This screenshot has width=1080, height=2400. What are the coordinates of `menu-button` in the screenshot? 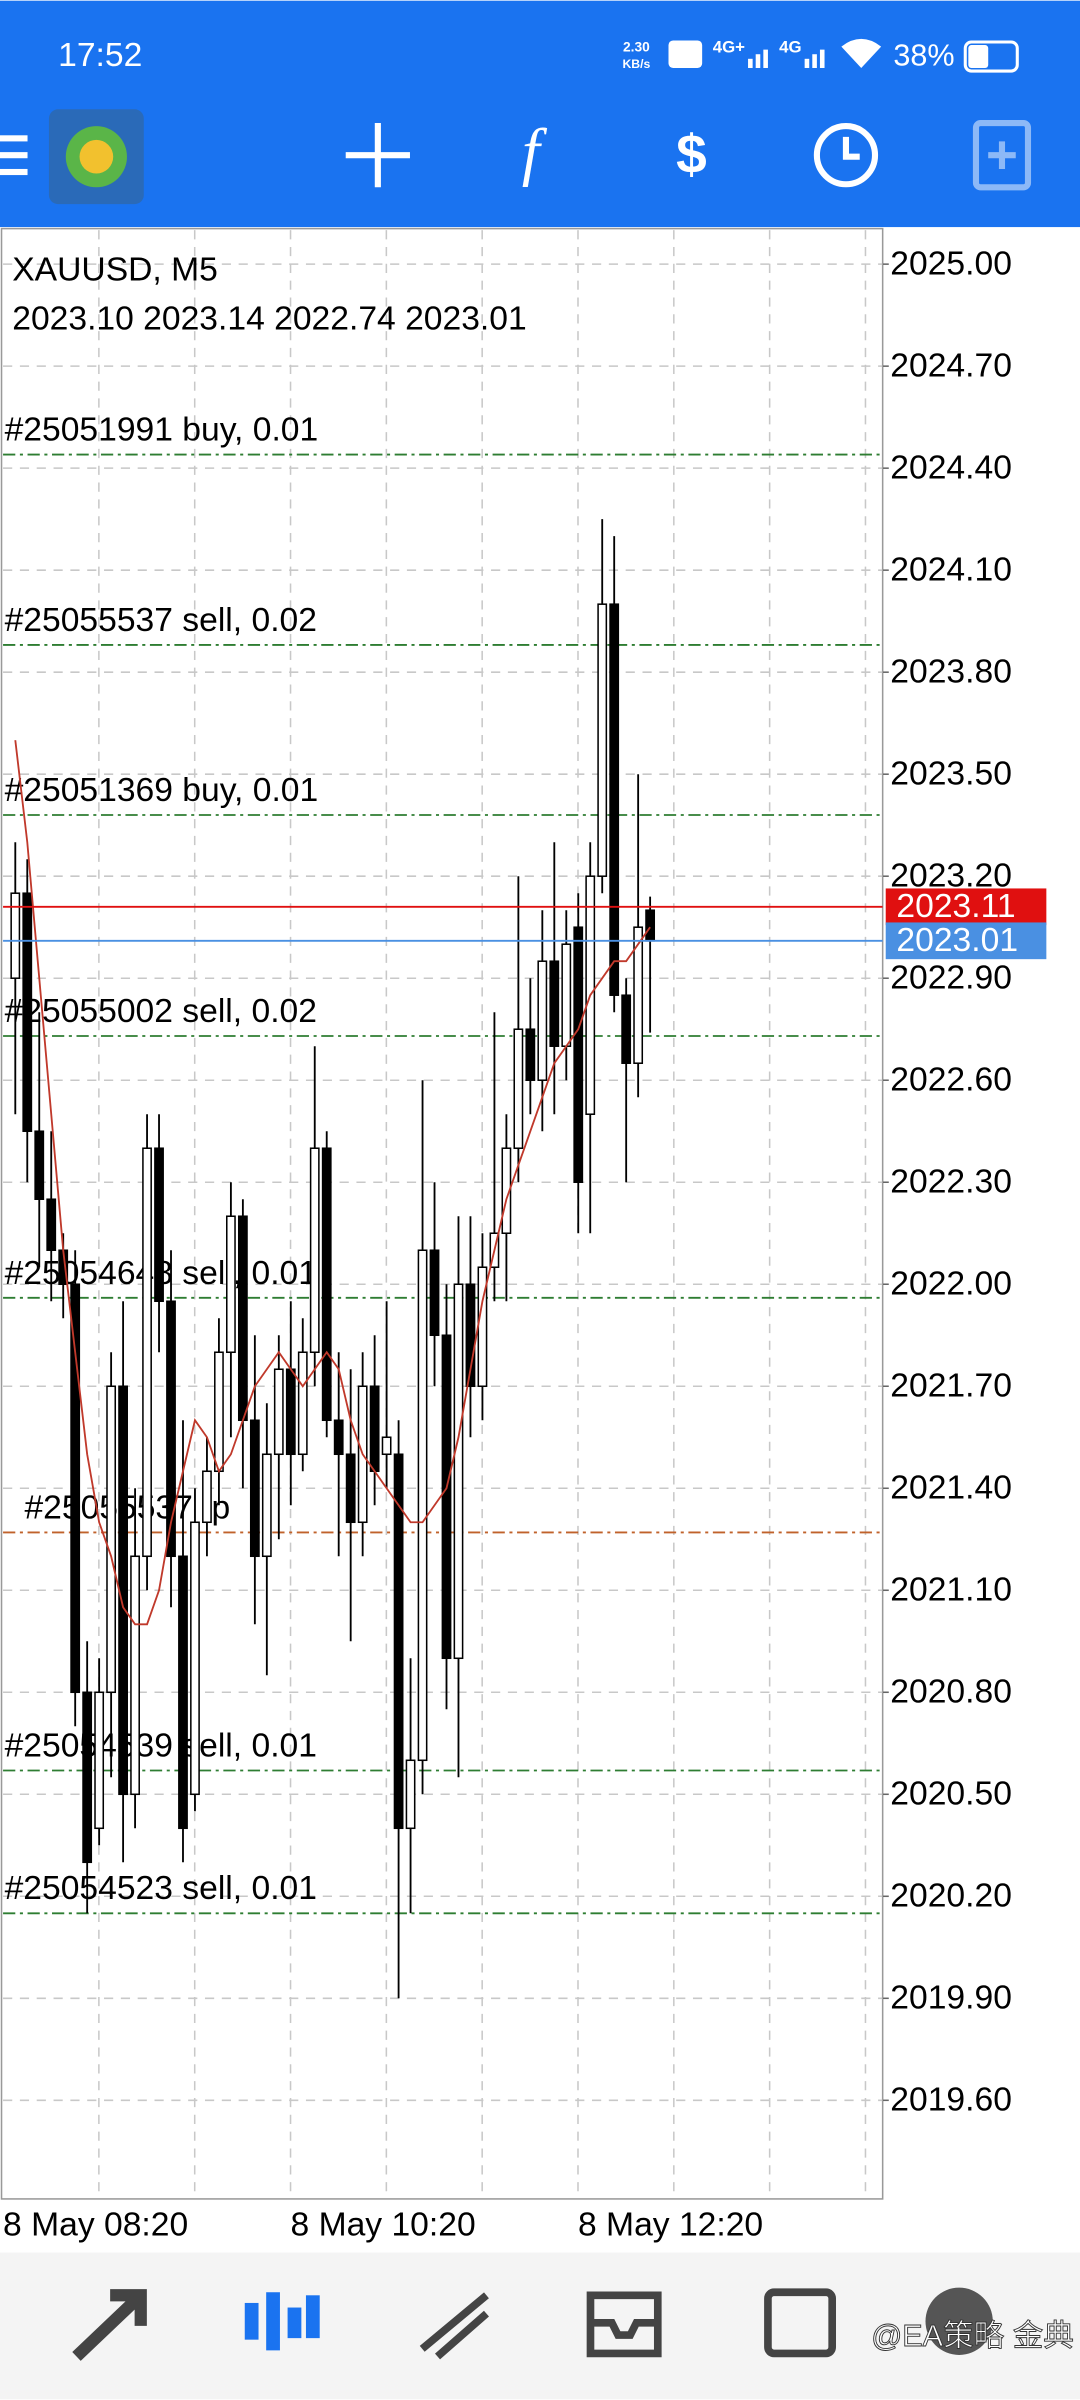 It's located at (14, 155).